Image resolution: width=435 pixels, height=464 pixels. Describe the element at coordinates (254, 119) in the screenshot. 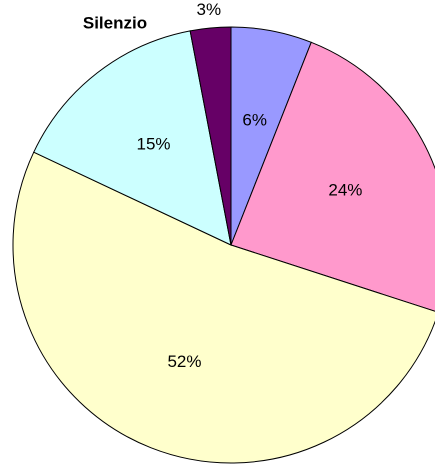

I see `data-label: 6%` at that location.